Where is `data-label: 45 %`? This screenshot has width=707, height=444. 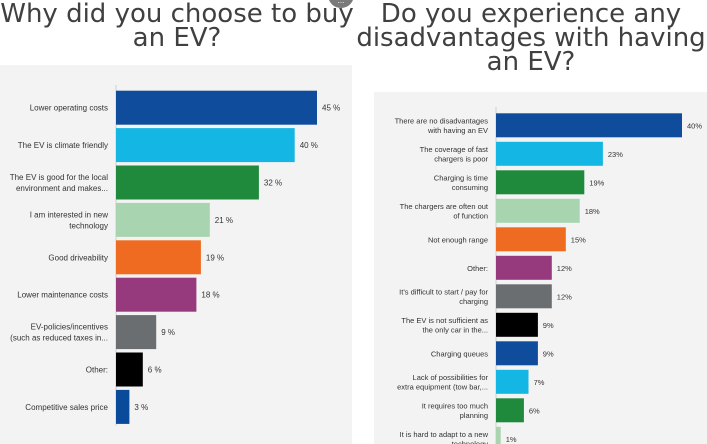
data-label: 45 % is located at coordinates (331, 108).